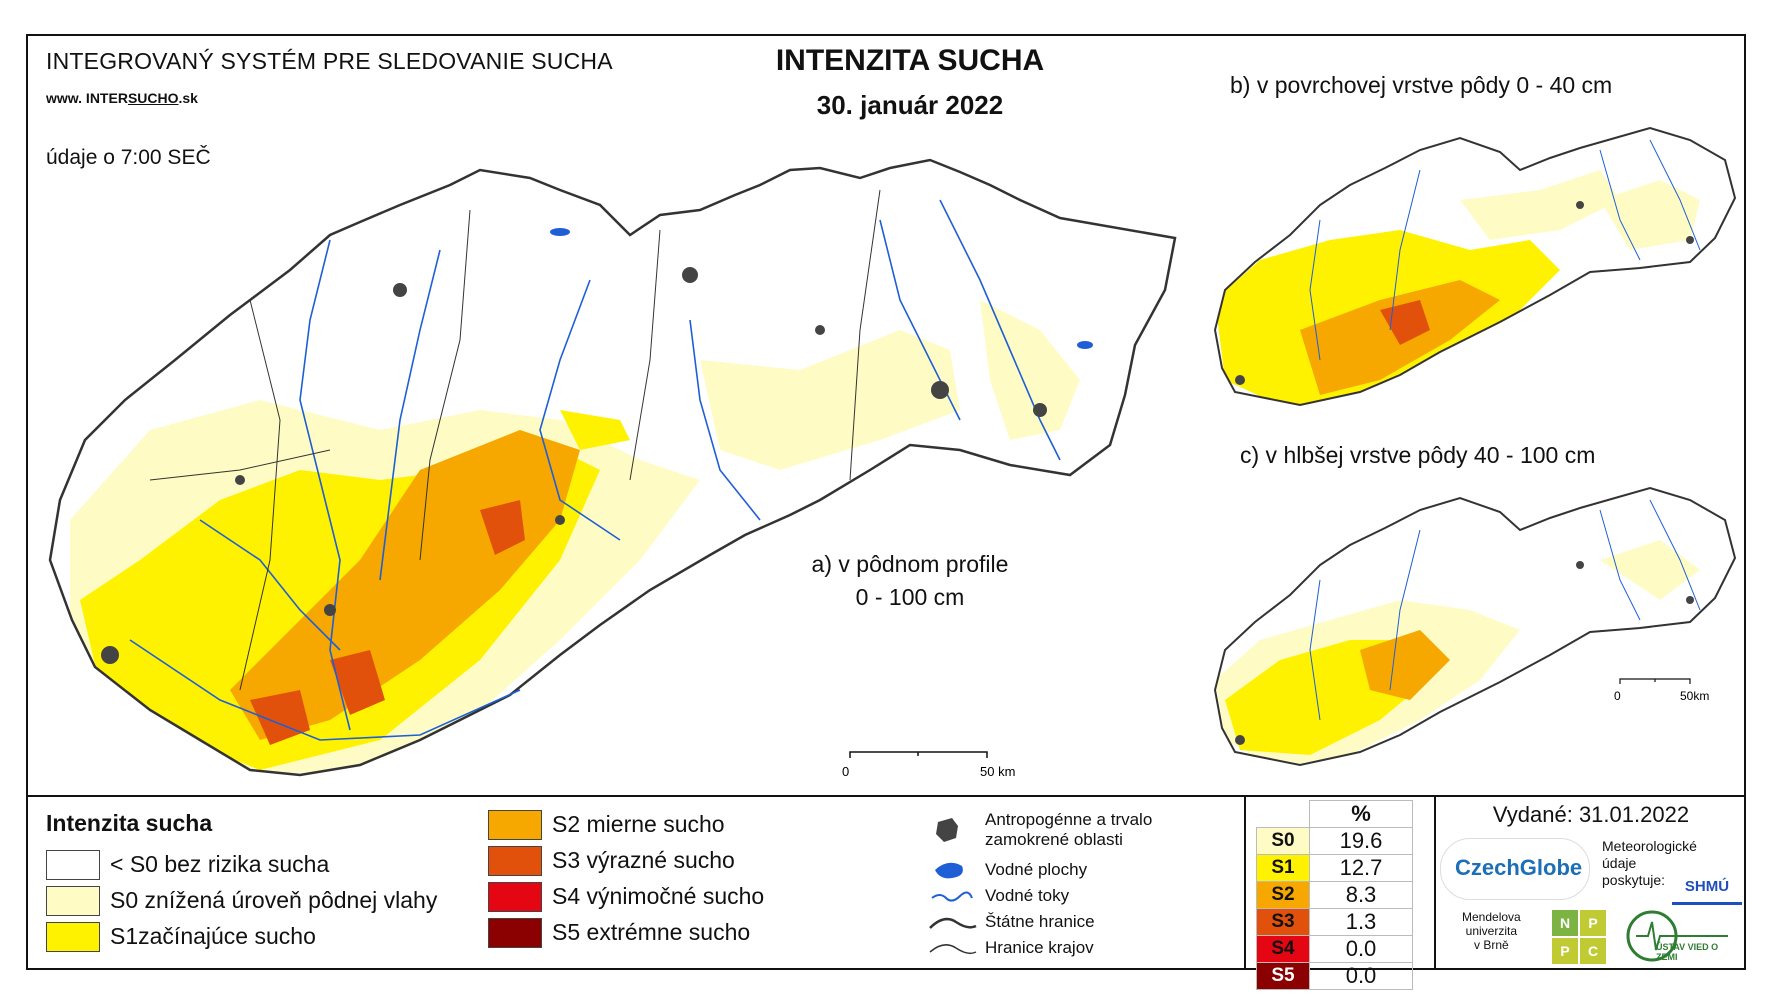 The width and height of the screenshot is (1772, 1003). What do you see at coordinates (1491, 945) in the screenshot?
I see `mendel-line3: v Brně` at bounding box center [1491, 945].